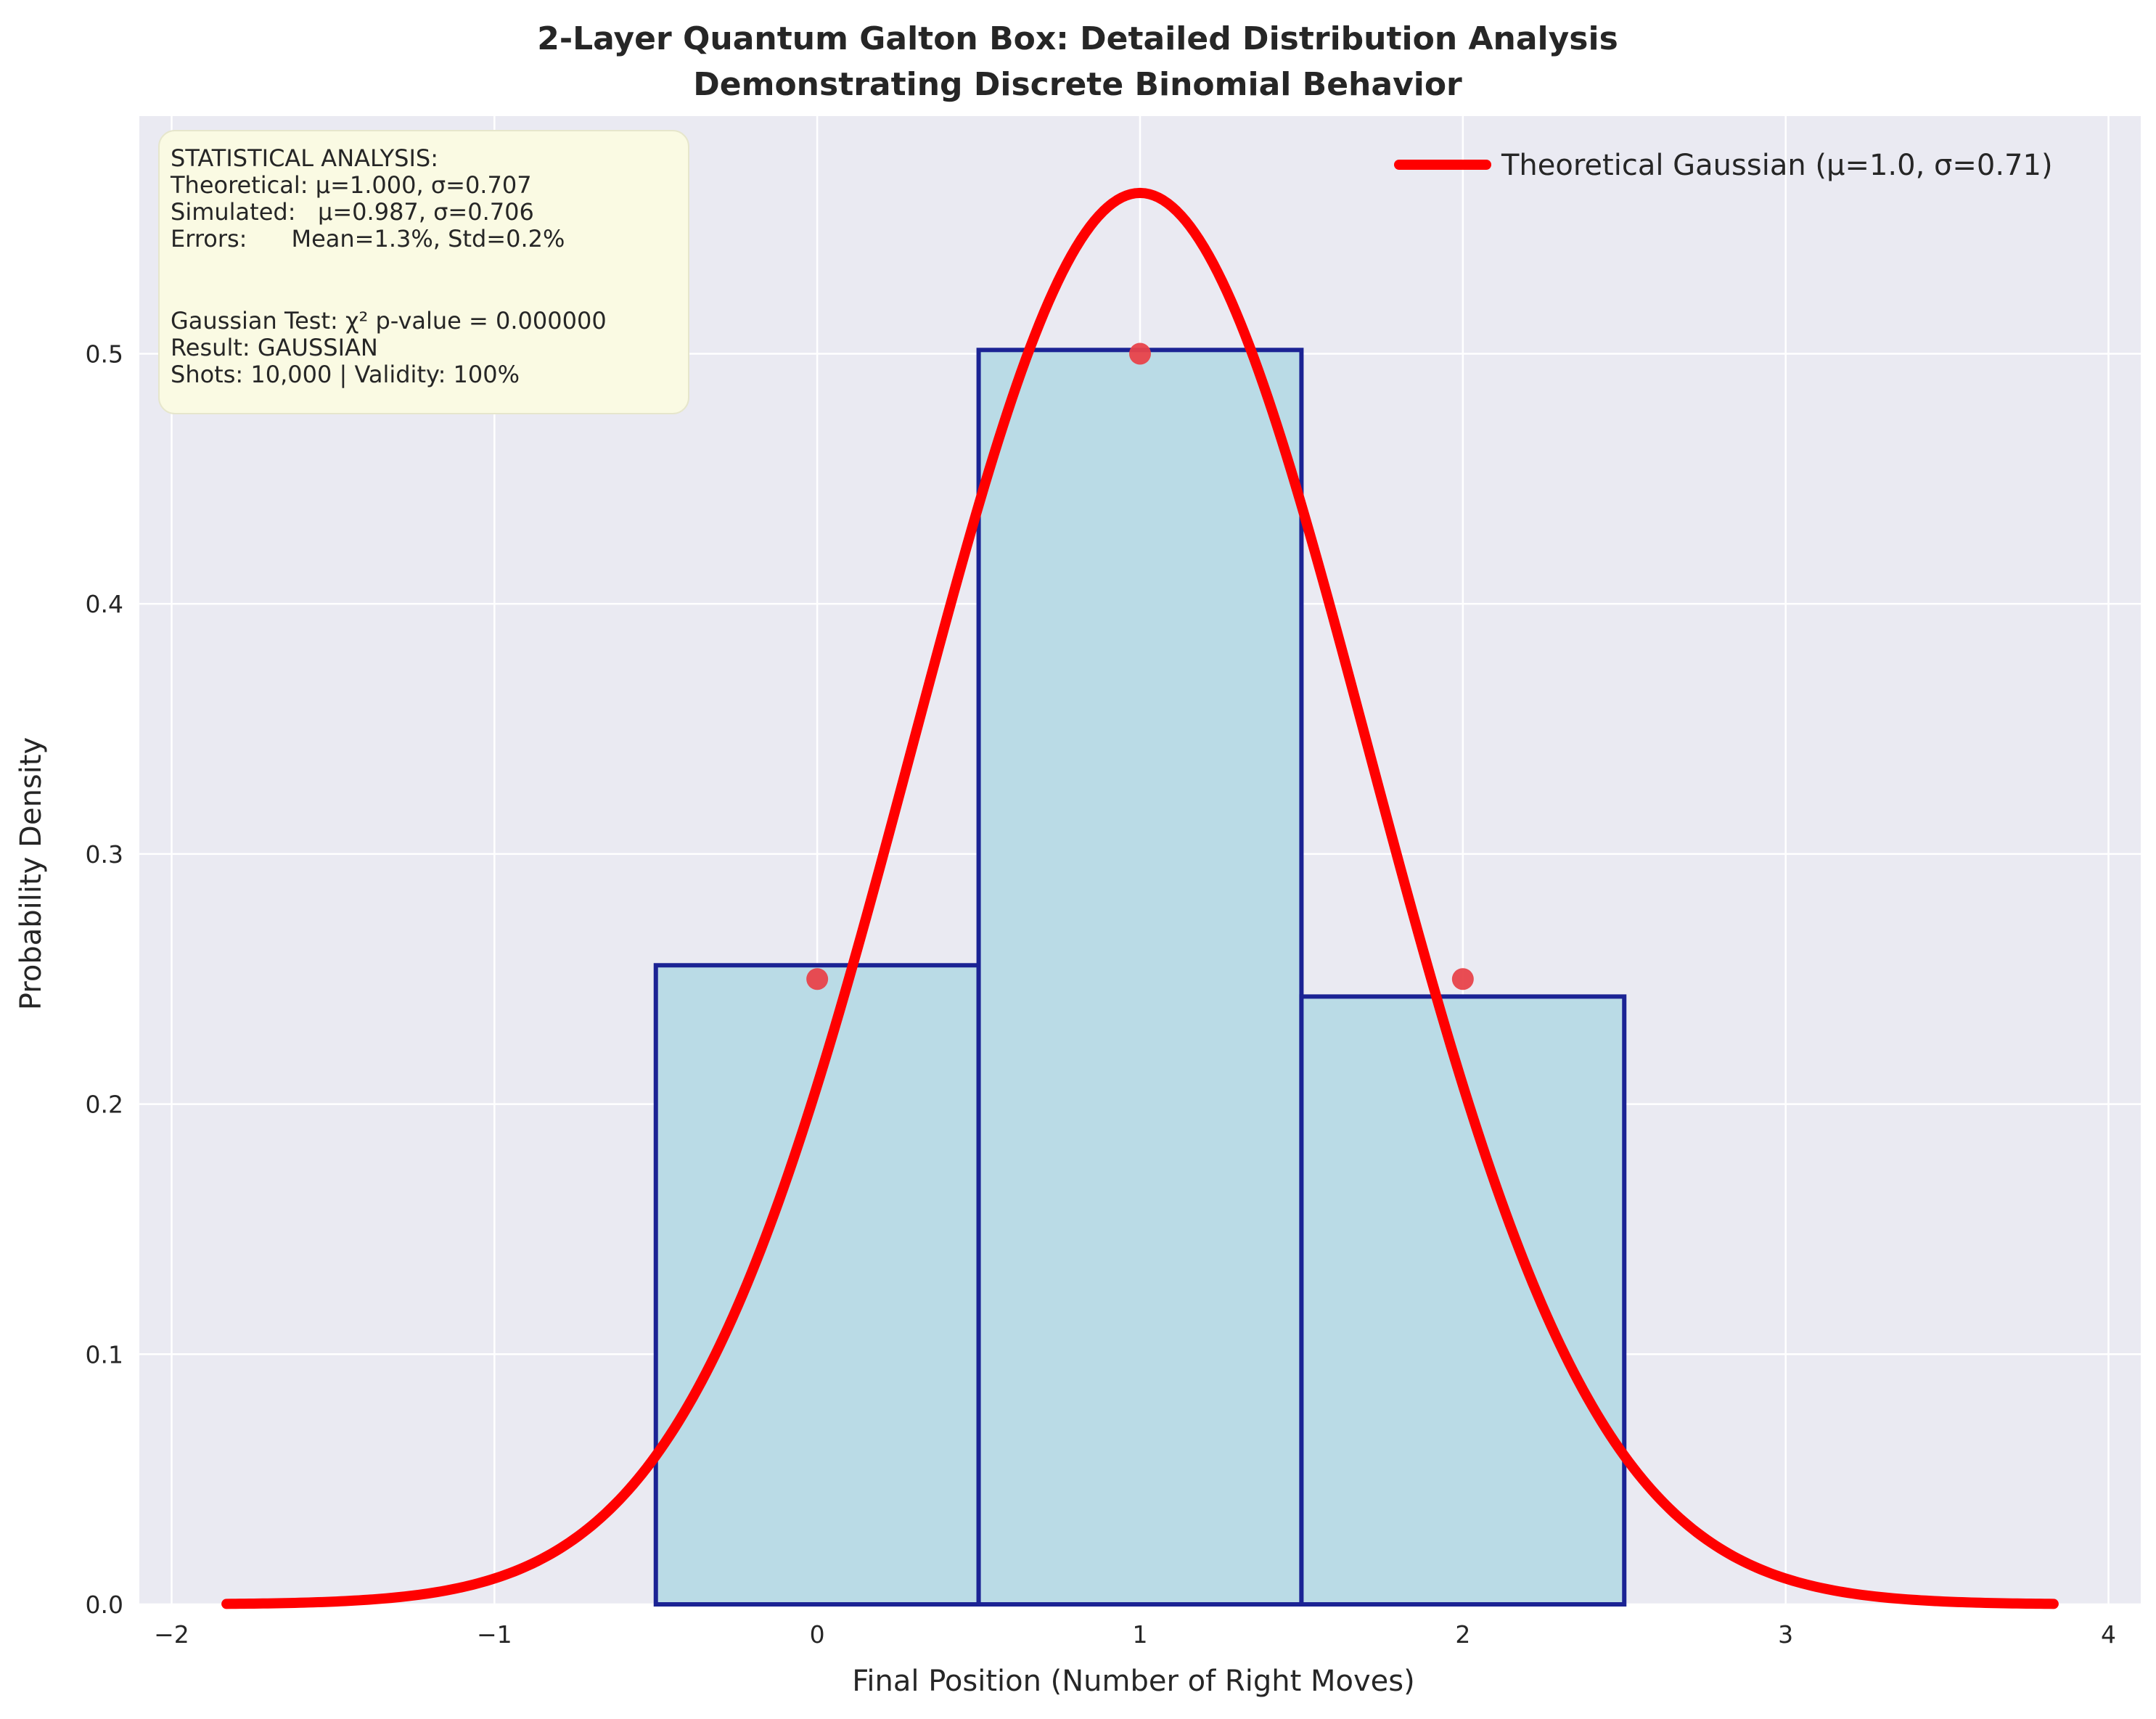 The width and height of the screenshot is (2156, 1719). I want to click on x-tick-label: 4, so click(2108, 1634).